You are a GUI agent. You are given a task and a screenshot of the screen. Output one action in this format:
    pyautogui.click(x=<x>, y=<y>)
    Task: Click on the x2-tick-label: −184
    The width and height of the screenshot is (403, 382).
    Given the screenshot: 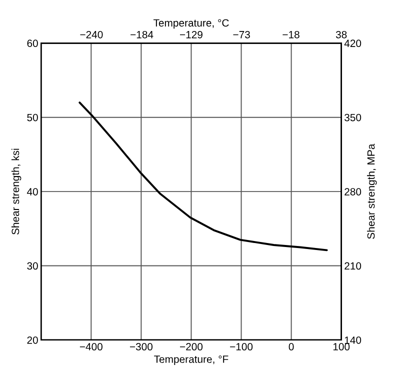 What is the action you would take?
    pyautogui.click(x=142, y=34)
    